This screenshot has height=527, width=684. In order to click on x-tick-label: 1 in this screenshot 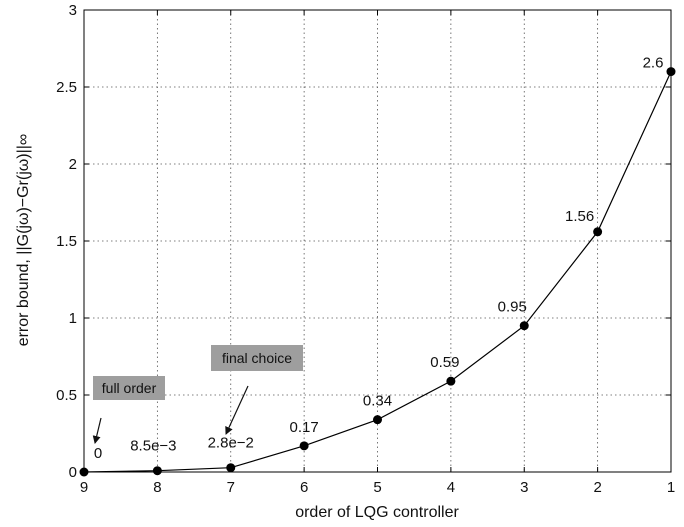, I will do `click(671, 487)`.